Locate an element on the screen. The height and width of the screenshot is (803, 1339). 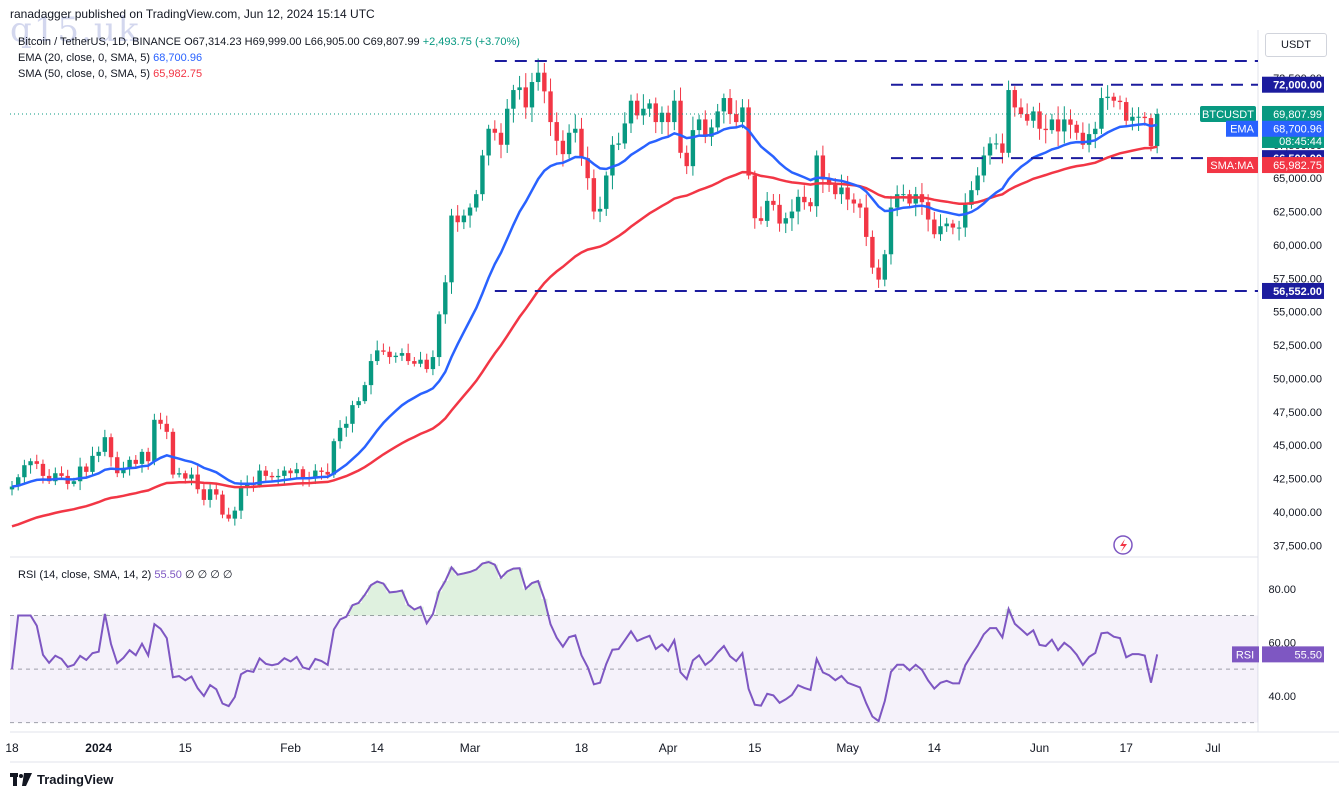
time-tick-label: Jun is located at coordinates (1039, 748).